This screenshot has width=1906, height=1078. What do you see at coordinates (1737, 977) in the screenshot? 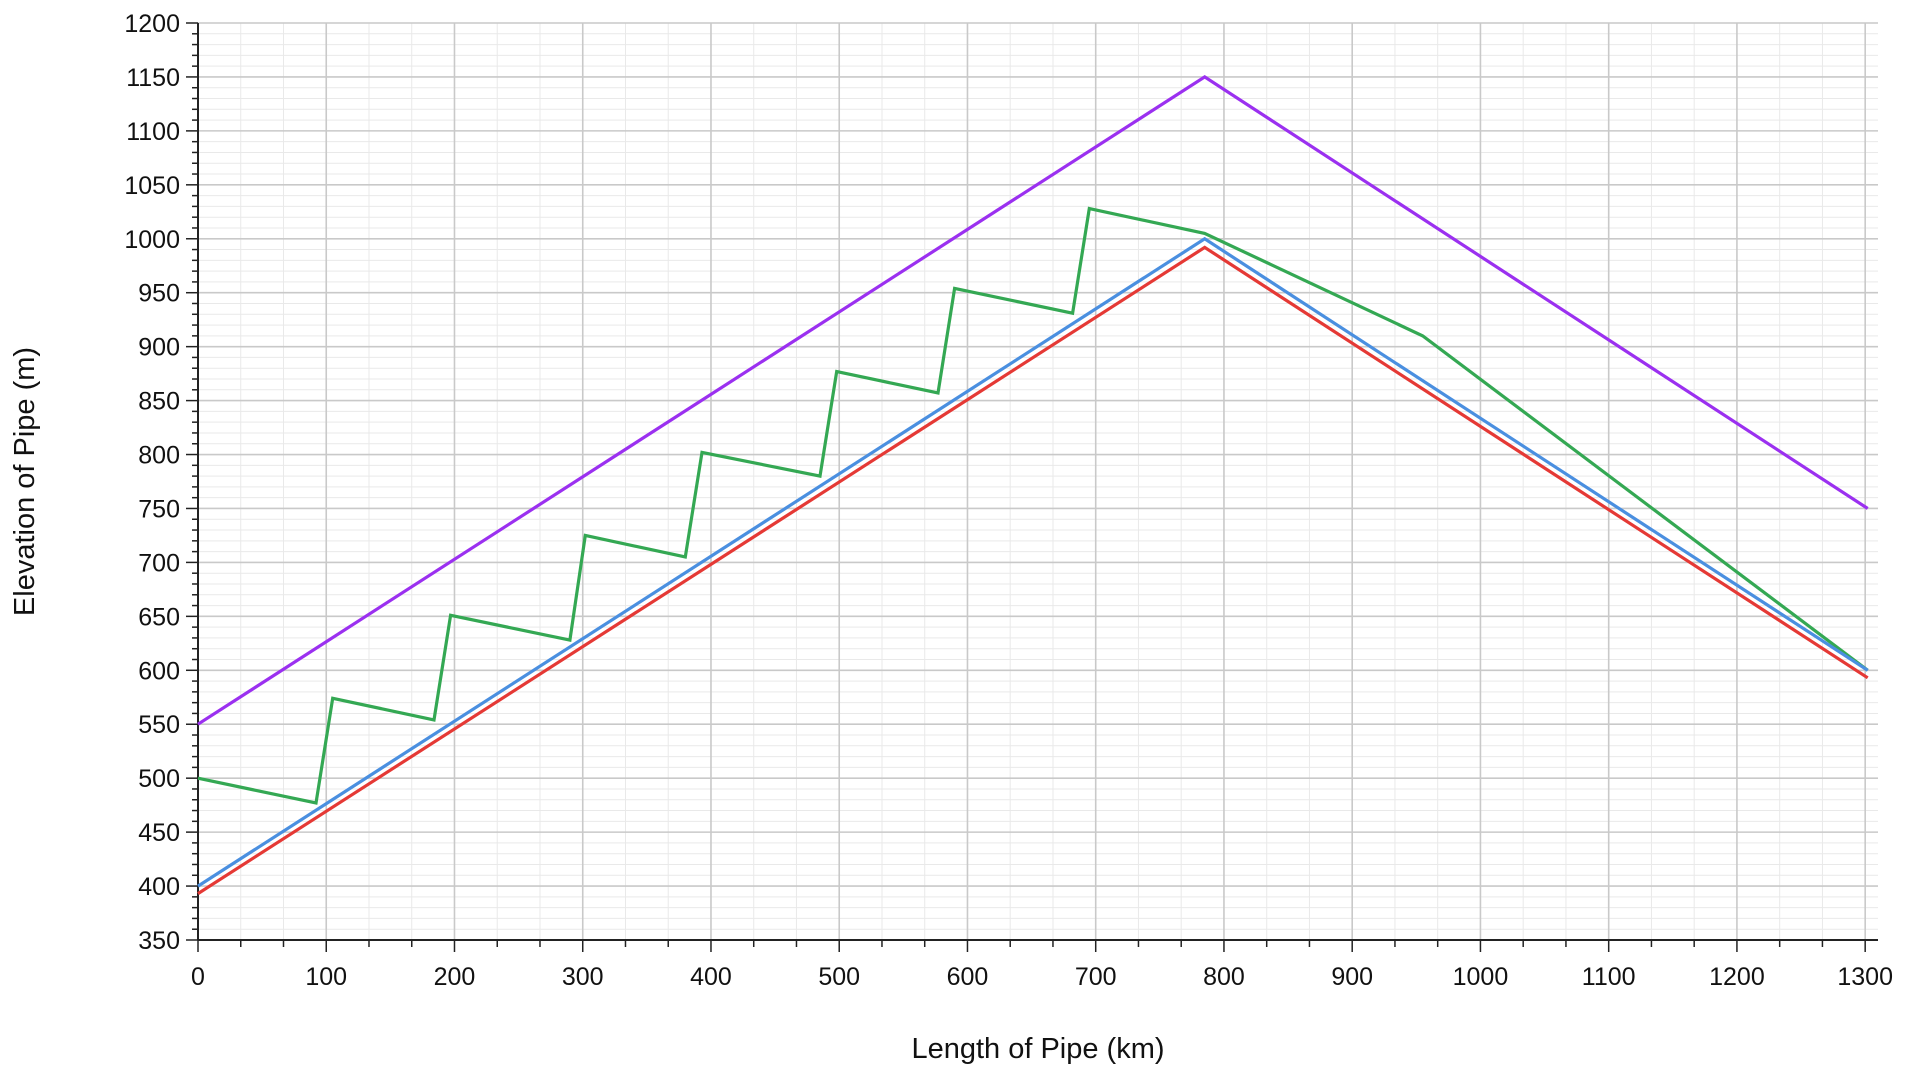
I see `x-tick-label: 1200` at bounding box center [1737, 977].